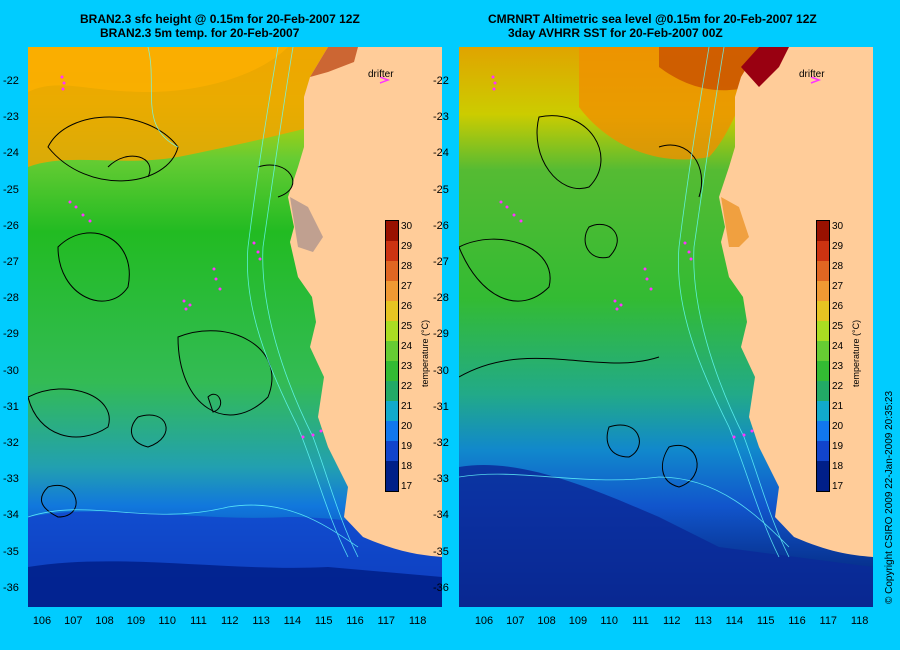  I want to click on left-title-line2: BRAN2.3 5m temp. for 20-Feb-2007, so click(200, 33).